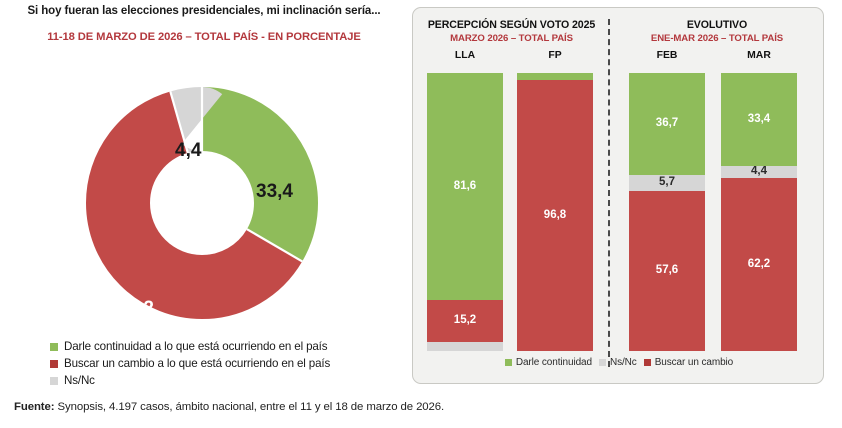 Image resolution: width=842 pixels, height=428 pixels. What do you see at coordinates (717, 25) in the screenshot?
I see `group2-title: EVOLUTIVO` at bounding box center [717, 25].